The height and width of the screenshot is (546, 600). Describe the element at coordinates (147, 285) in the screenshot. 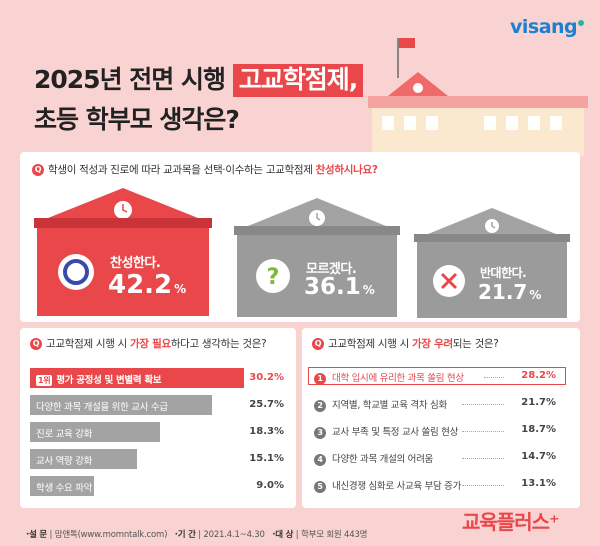

I see `agree-value: 42.2%` at that location.